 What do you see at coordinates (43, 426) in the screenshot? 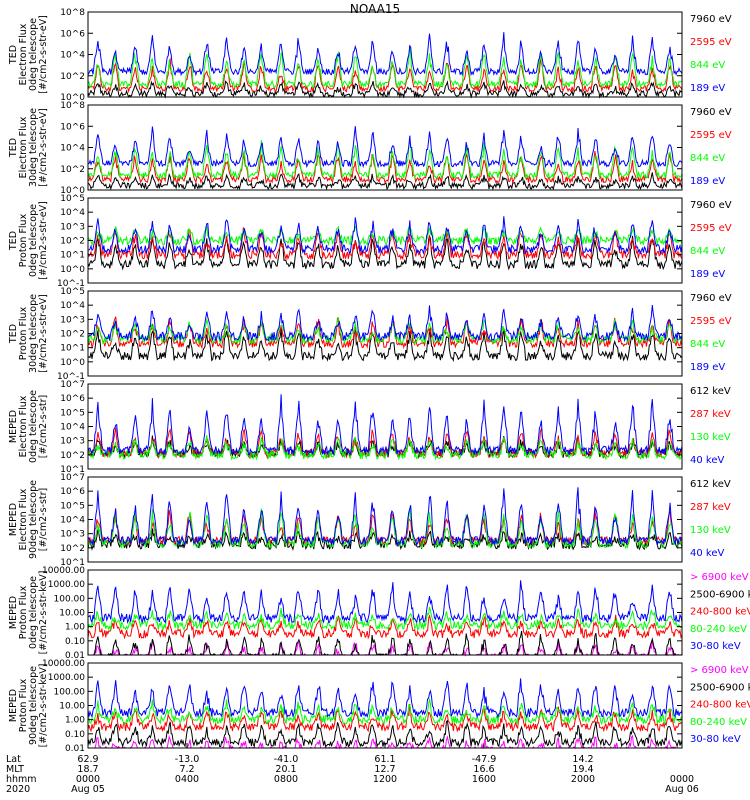
I see `y-axis-label-line: [#/cm2-s-str]` at bounding box center [43, 426].